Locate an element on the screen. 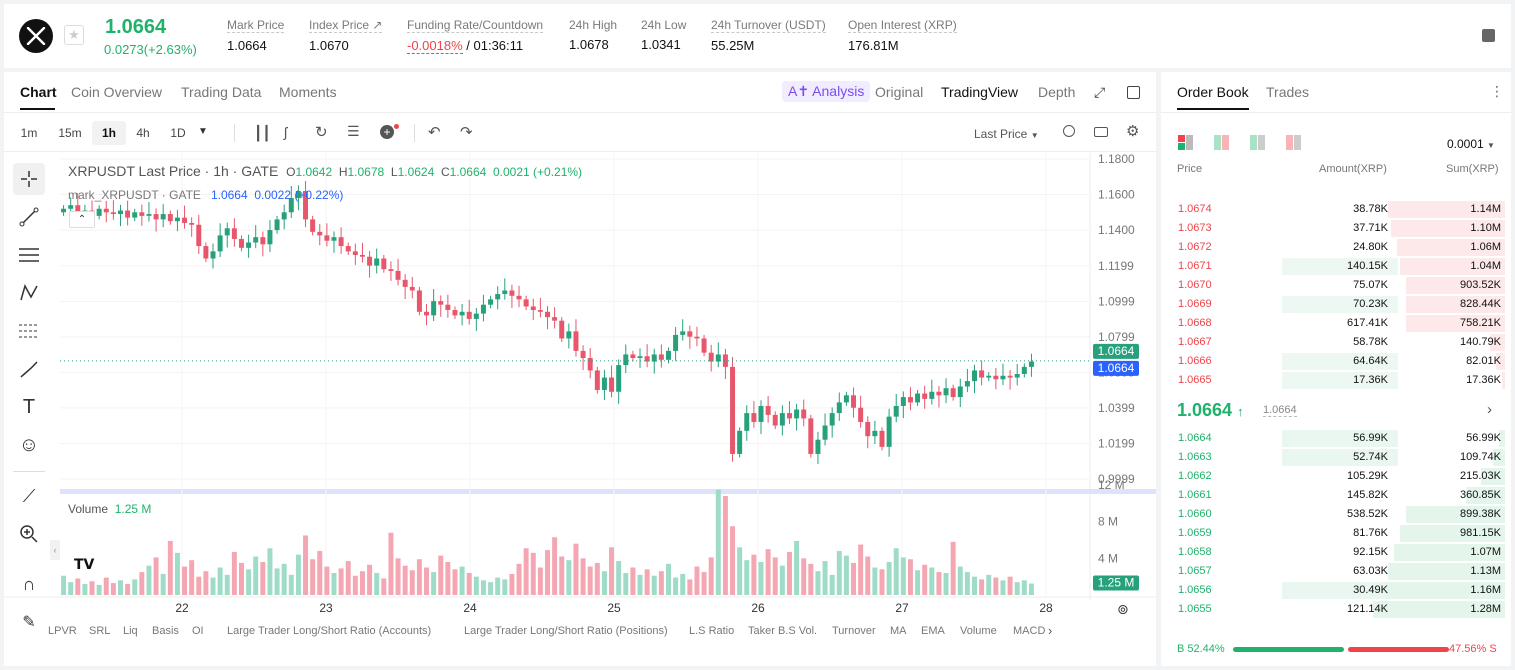  bid-row: 1.0664 56.99K 56.99K is located at coordinates (1337, 438).